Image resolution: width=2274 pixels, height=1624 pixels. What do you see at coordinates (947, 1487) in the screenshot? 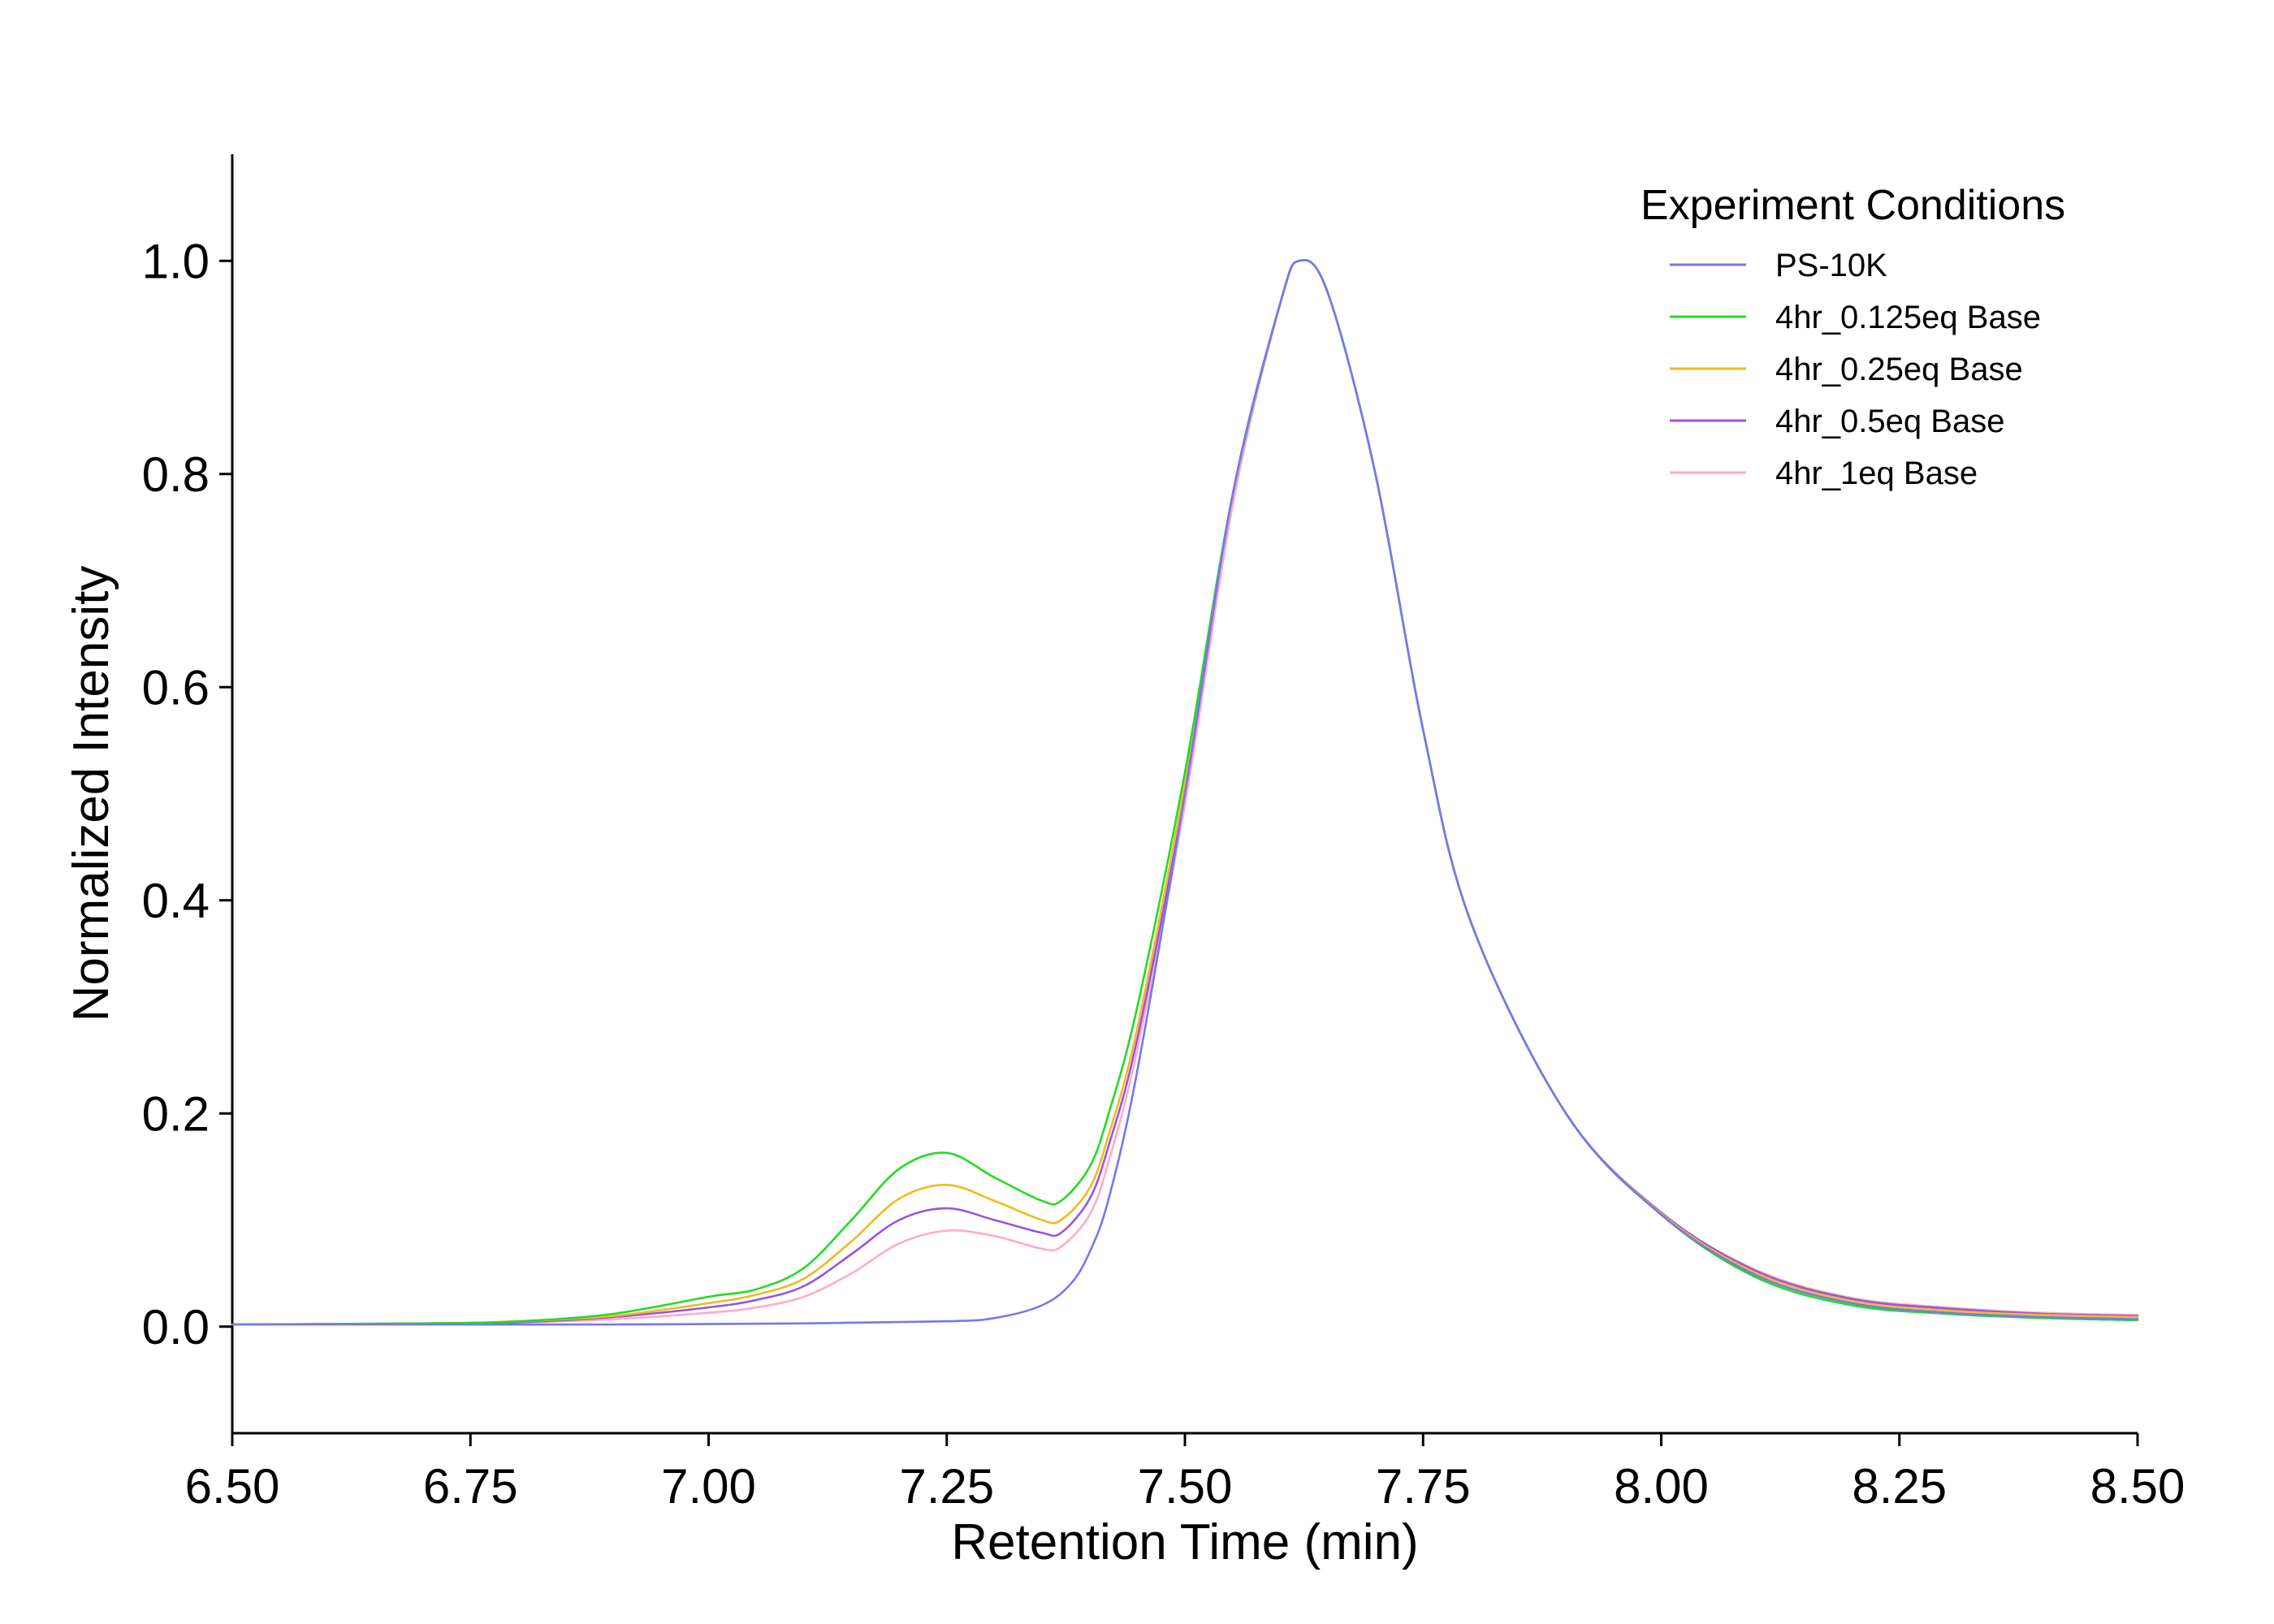
I see `x-tick-label: 7.25` at bounding box center [947, 1487].